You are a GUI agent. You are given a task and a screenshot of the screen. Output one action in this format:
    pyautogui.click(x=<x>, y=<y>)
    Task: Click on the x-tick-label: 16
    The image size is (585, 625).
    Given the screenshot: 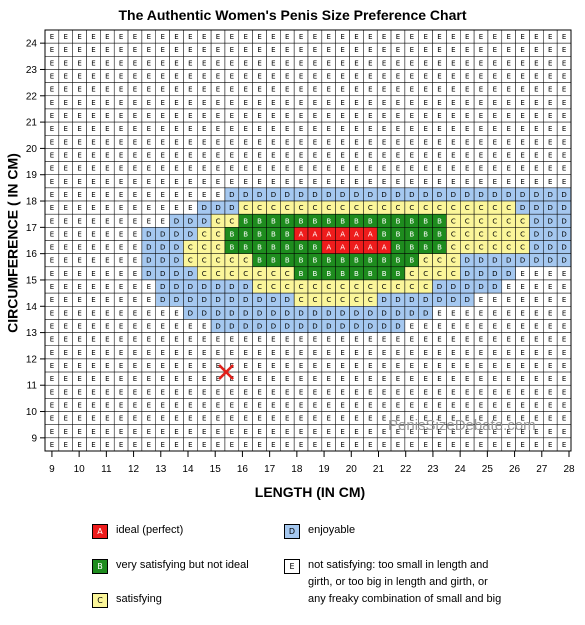 What is the action you would take?
    pyautogui.click(x=243, y=469)
    